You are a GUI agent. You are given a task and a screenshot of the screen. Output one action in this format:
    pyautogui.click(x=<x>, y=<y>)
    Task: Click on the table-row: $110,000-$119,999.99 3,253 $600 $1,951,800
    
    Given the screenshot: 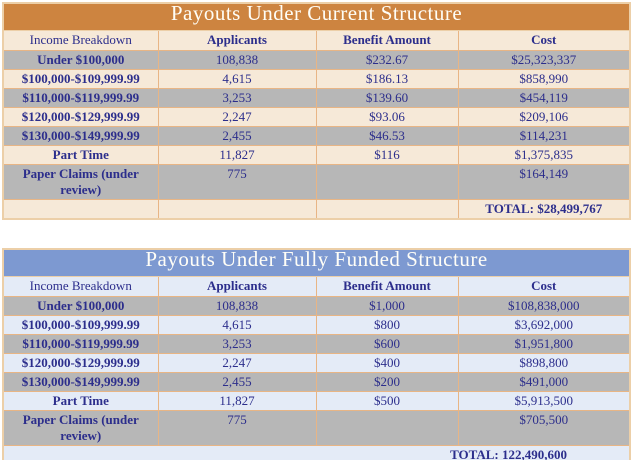 What is the action you would take?
    pyautogui.click(x=316, y=343)
    